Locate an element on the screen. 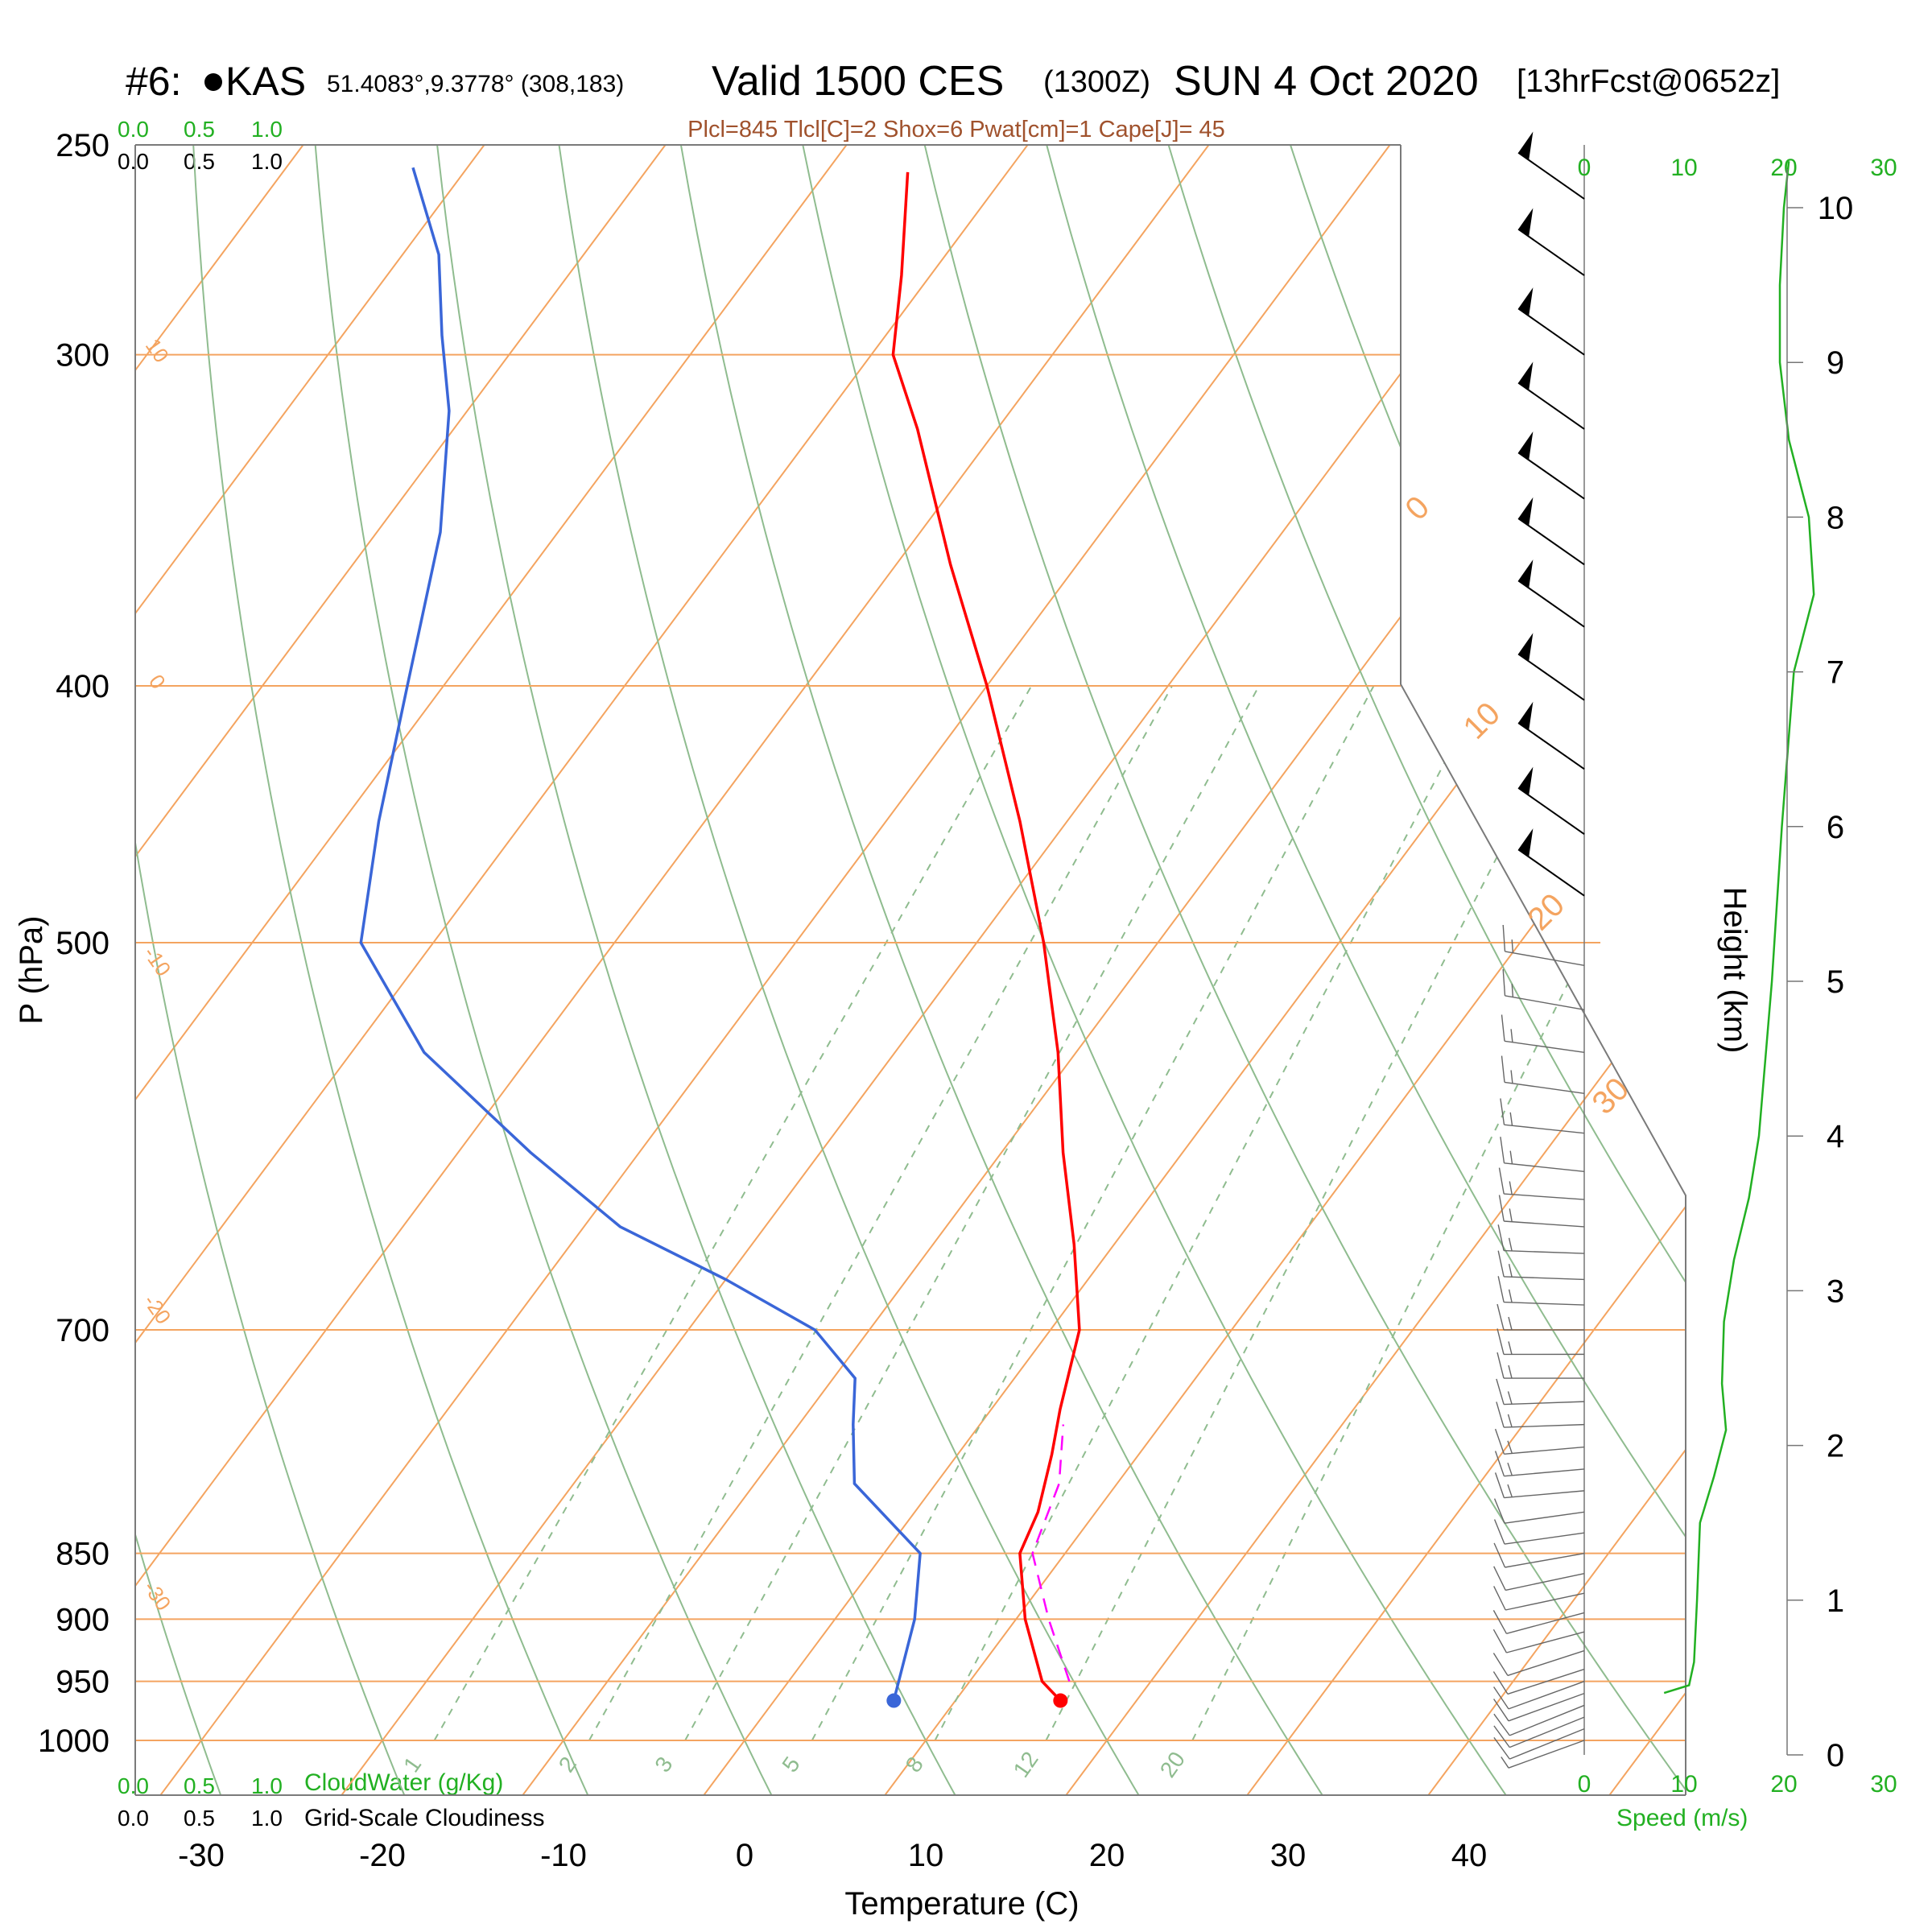 The height and width of the screenshot is (1932, 1932). height-tick-label: 1 is located at coordinates (1835, 1601).